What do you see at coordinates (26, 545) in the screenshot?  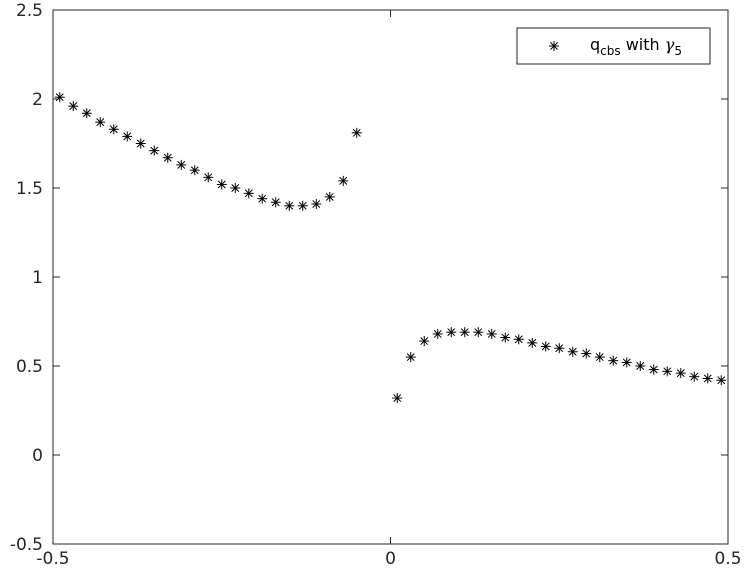 I see `y-tick-label: -0.5` at bounding box center [26, 545].